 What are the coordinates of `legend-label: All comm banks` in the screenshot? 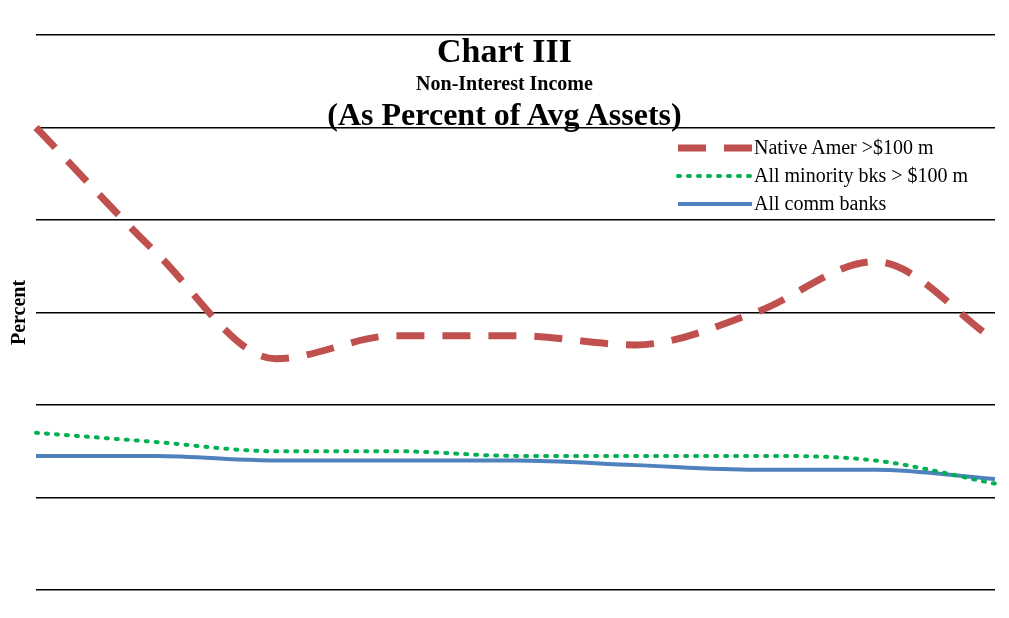 It's located at (821, 203).